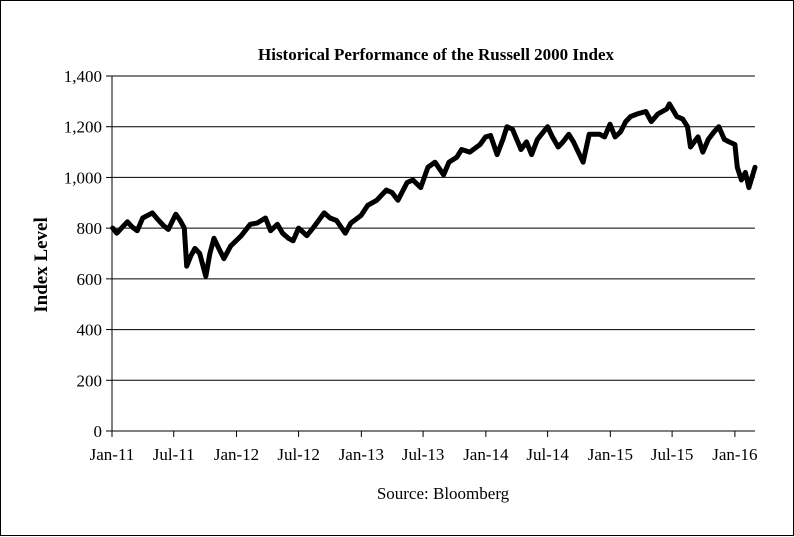  What do you see at coordinates (547, 454) in the screenshot?
I see `x-tick-label: Jul-14` at bounding box center [547, 454].